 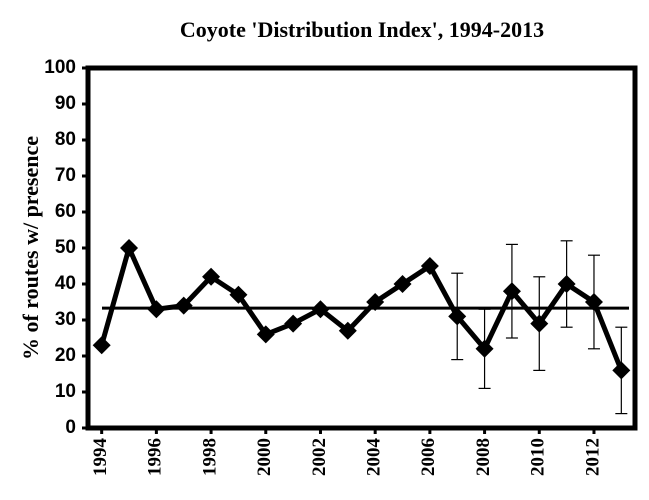 What do you see at coordinates (592, 457) in the screenshot?
I see `x-tick-label: 2012` at bounding box center [592, 457].